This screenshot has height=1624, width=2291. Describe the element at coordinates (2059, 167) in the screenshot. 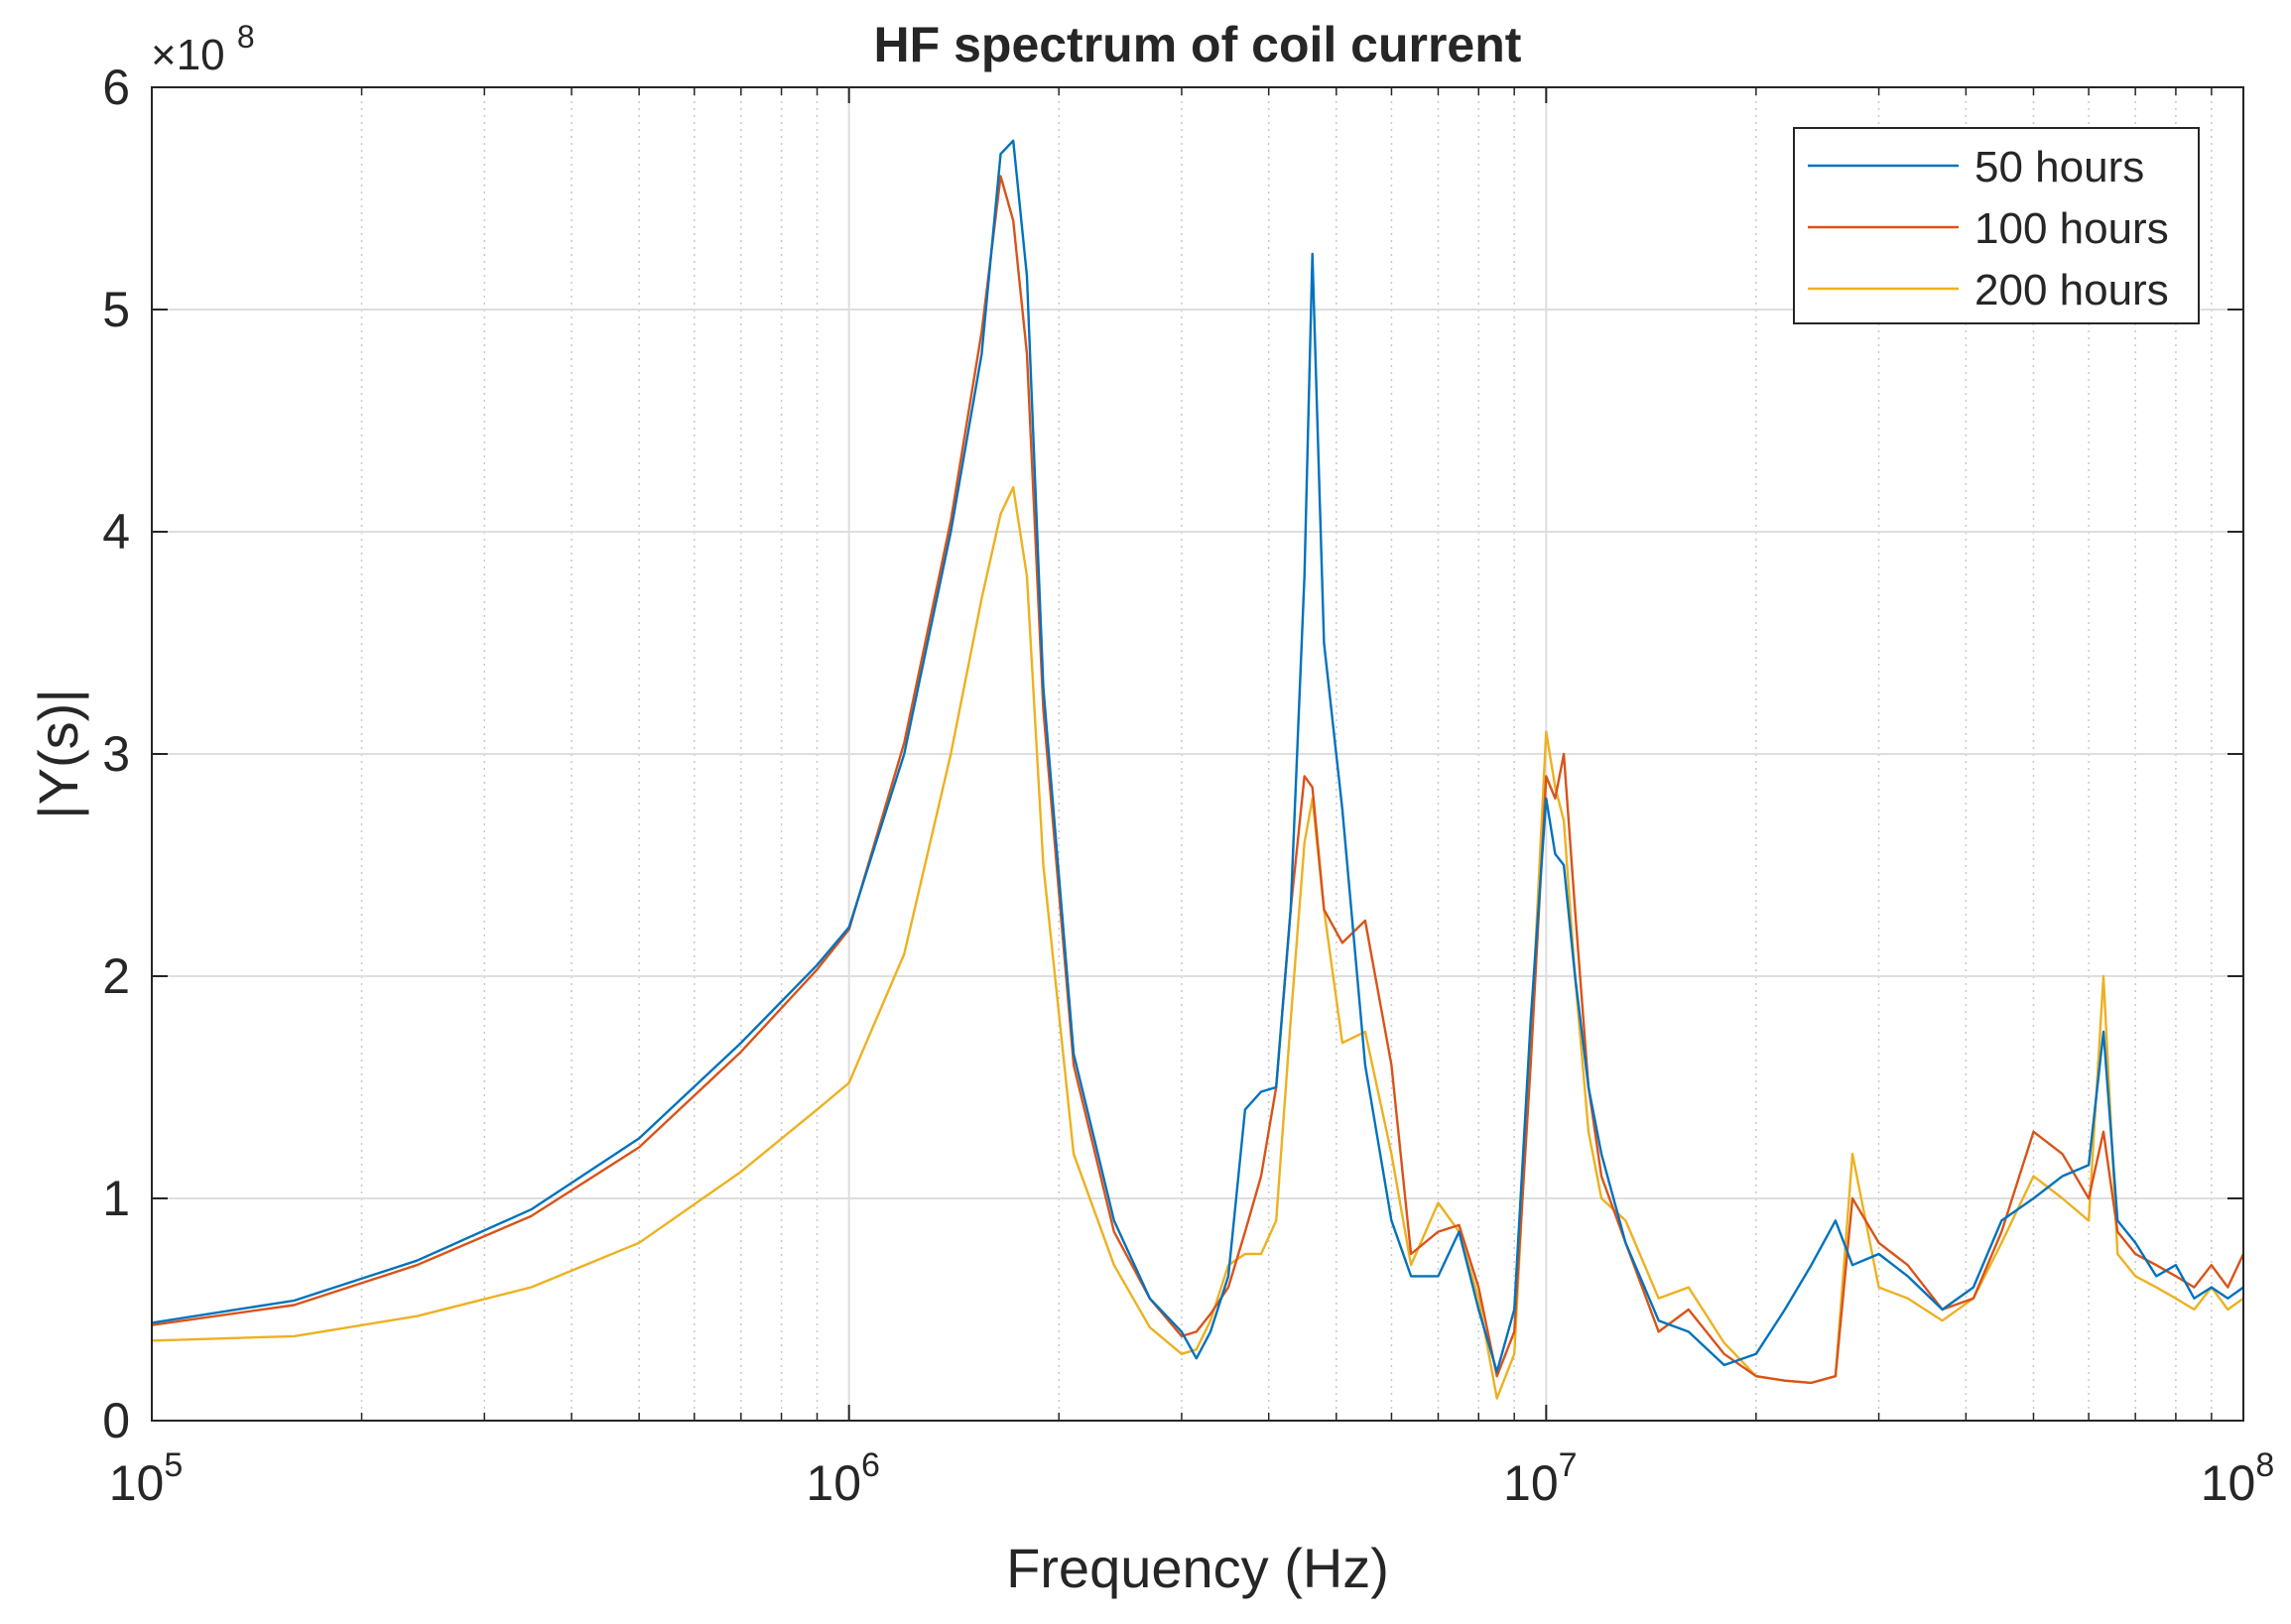

I see `legend-label: 50 hours` at that location.